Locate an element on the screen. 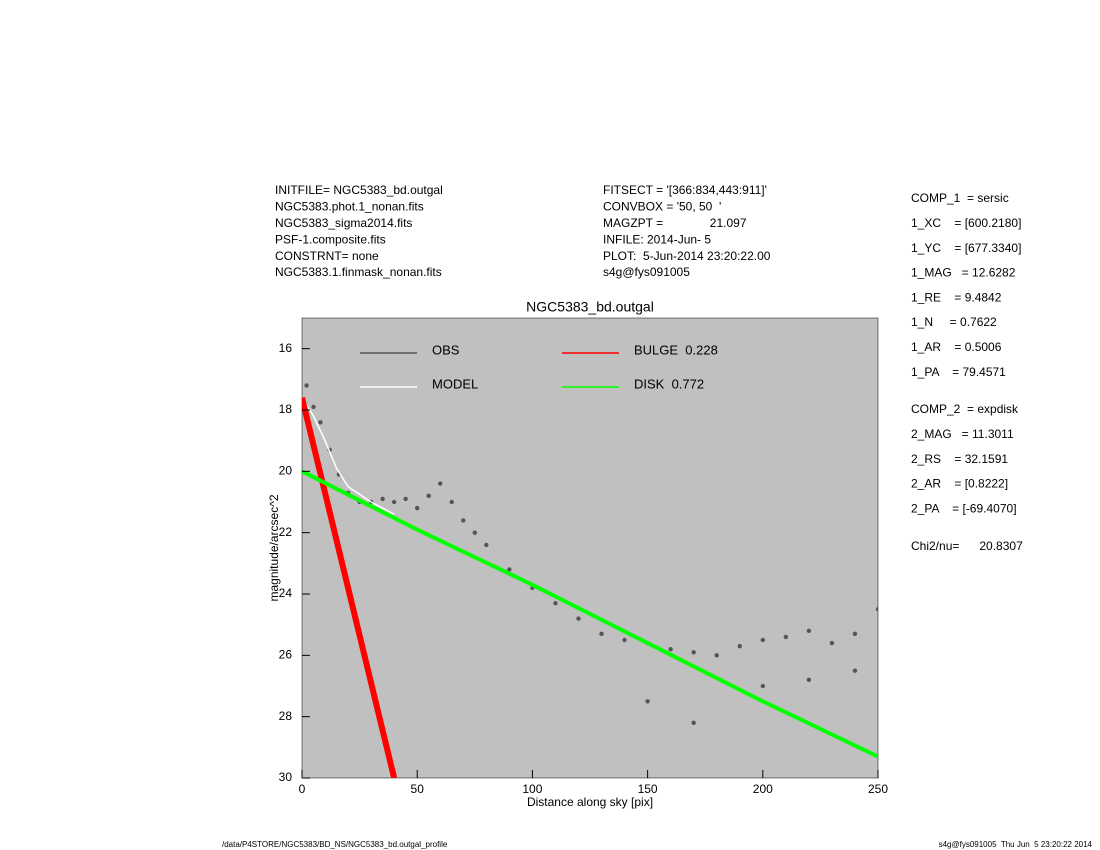  y-tick-label: 20 is located at coordinates (286, 471).